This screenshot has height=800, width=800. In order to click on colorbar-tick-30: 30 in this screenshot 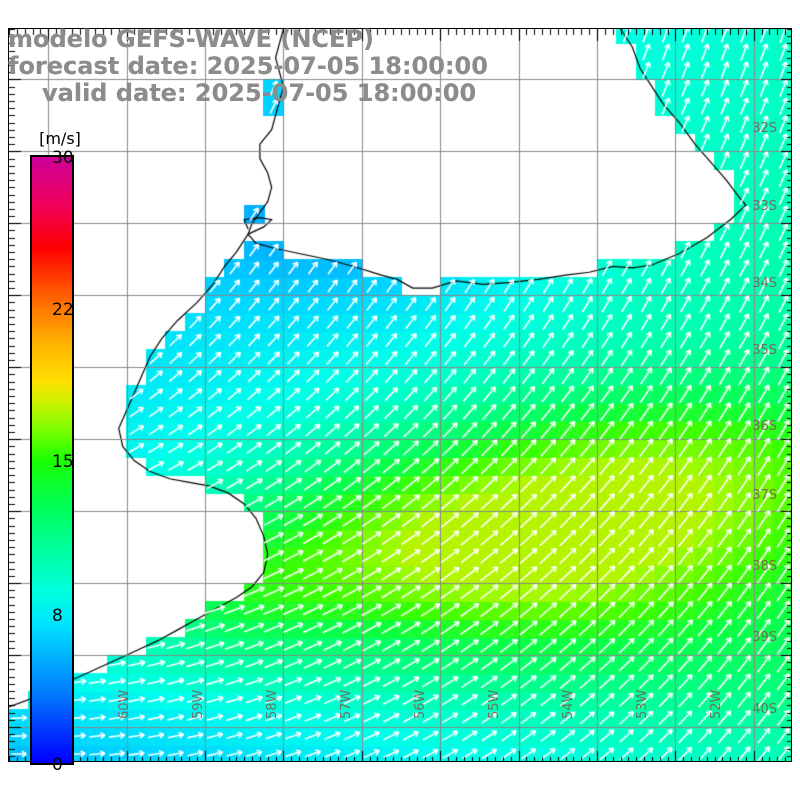, I will do `click(63, 158)`.